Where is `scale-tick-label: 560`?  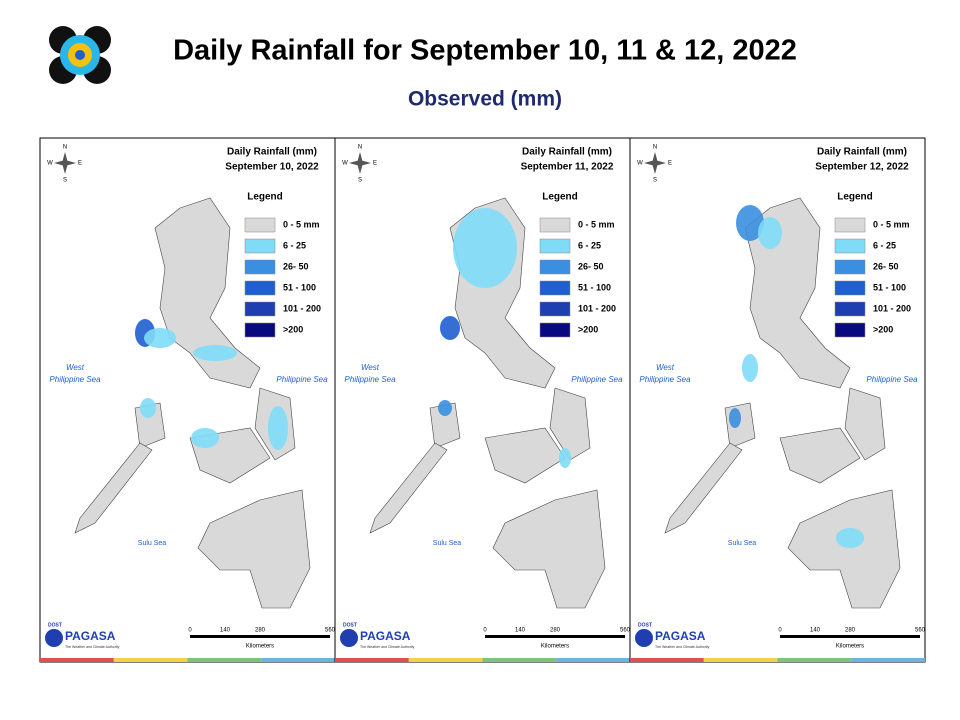
scale-tick-label: 560 is located at coordinates (920, 631).